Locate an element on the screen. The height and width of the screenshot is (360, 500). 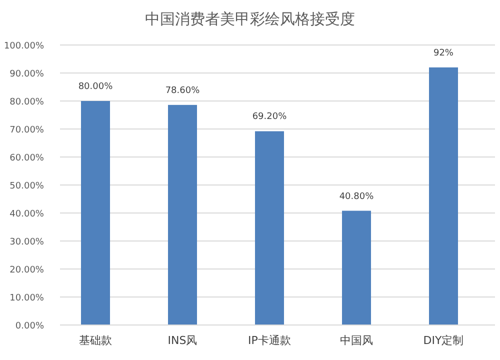
data-label: 40.80% is located at coordinates (356, 197).